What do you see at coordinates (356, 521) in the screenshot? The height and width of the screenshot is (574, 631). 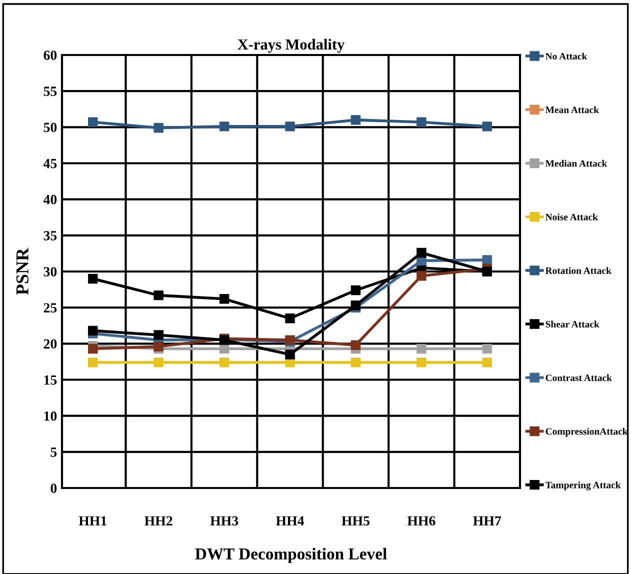 I see `x-tick-label: HH5` at bounding box center [356, 521].